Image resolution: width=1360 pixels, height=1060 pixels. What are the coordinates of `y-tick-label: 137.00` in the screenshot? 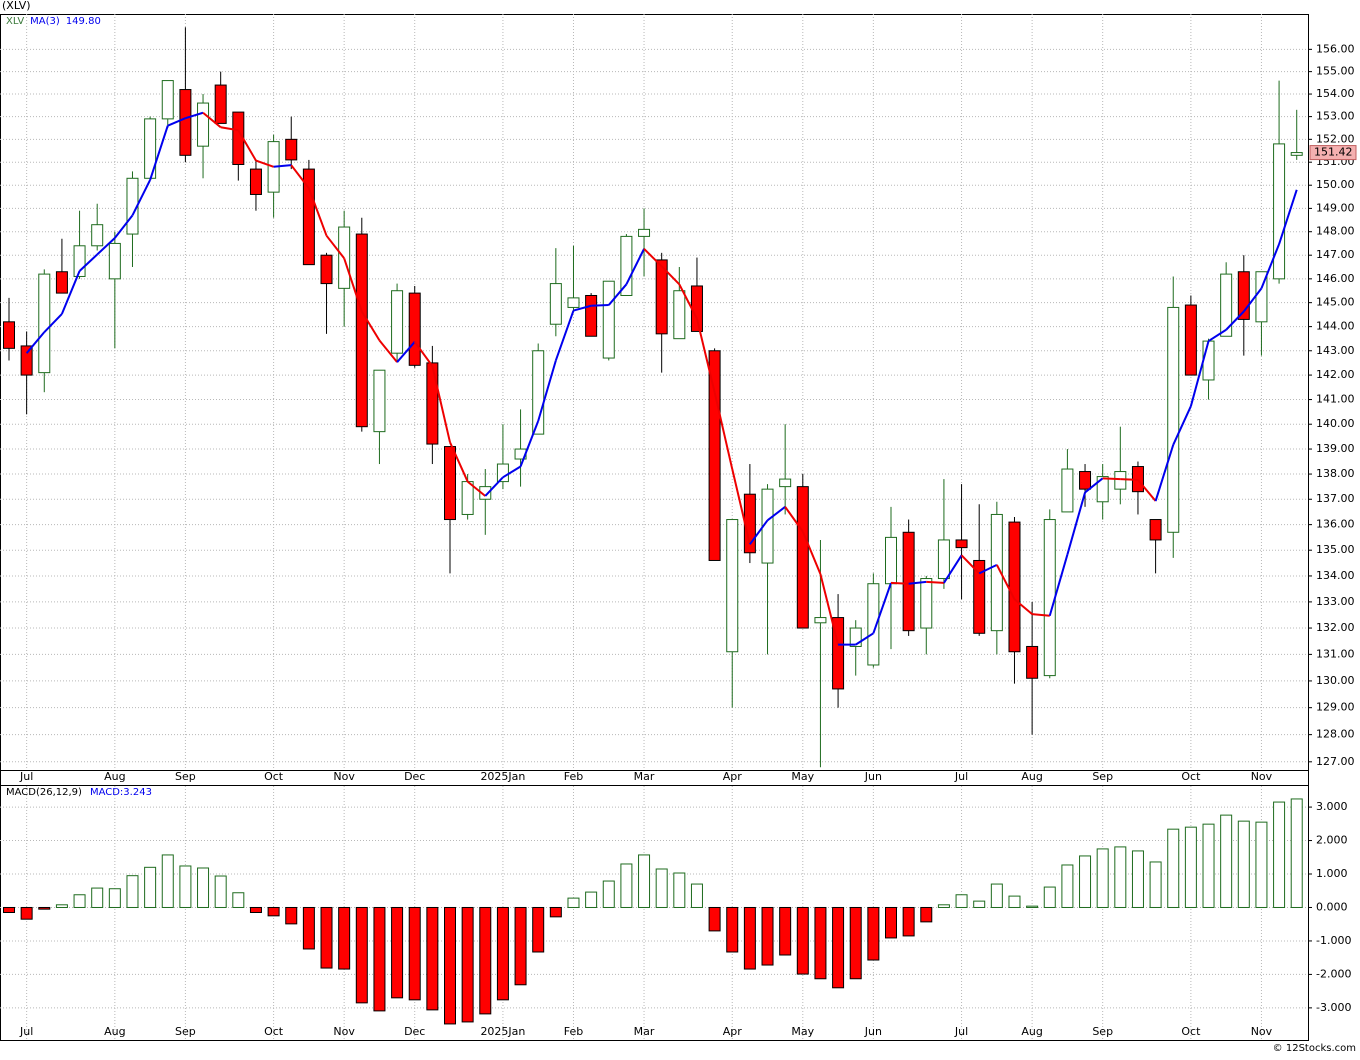 It's located at (1335, 498).